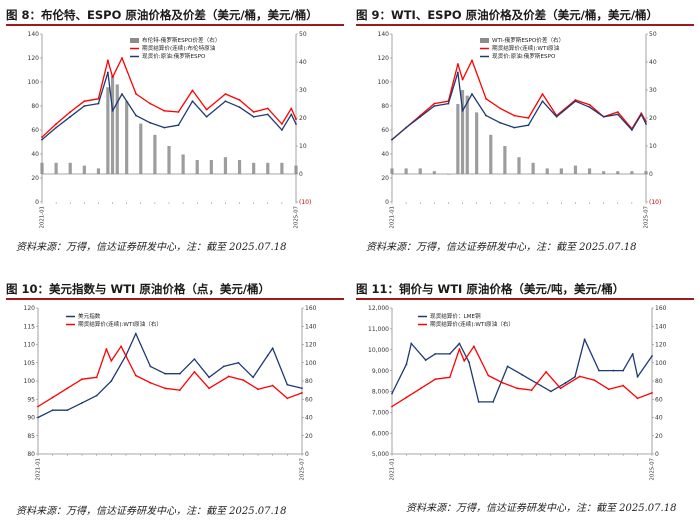  I want to click on figure-8-title: 图 8：布伦特、ESPO 原油价格及价差（美元/桶，美元/桶）, so click(175, 16).